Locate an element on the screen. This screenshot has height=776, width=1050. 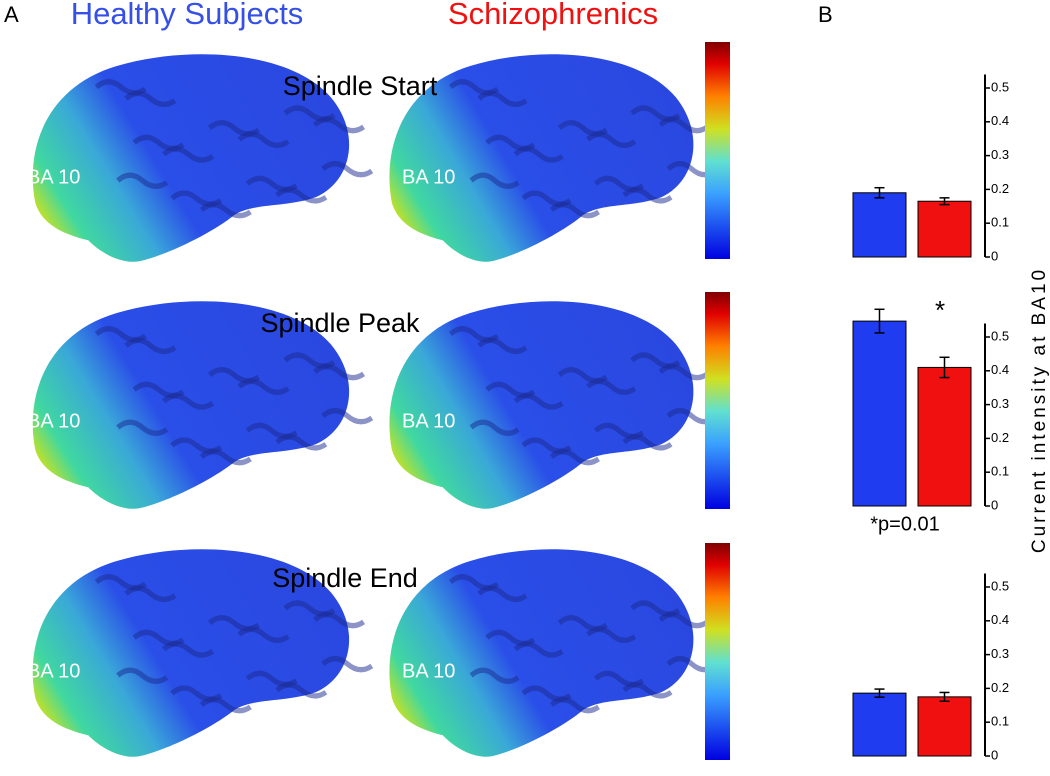
annotation: *p=0.01 is located at coordinates (905, 524).